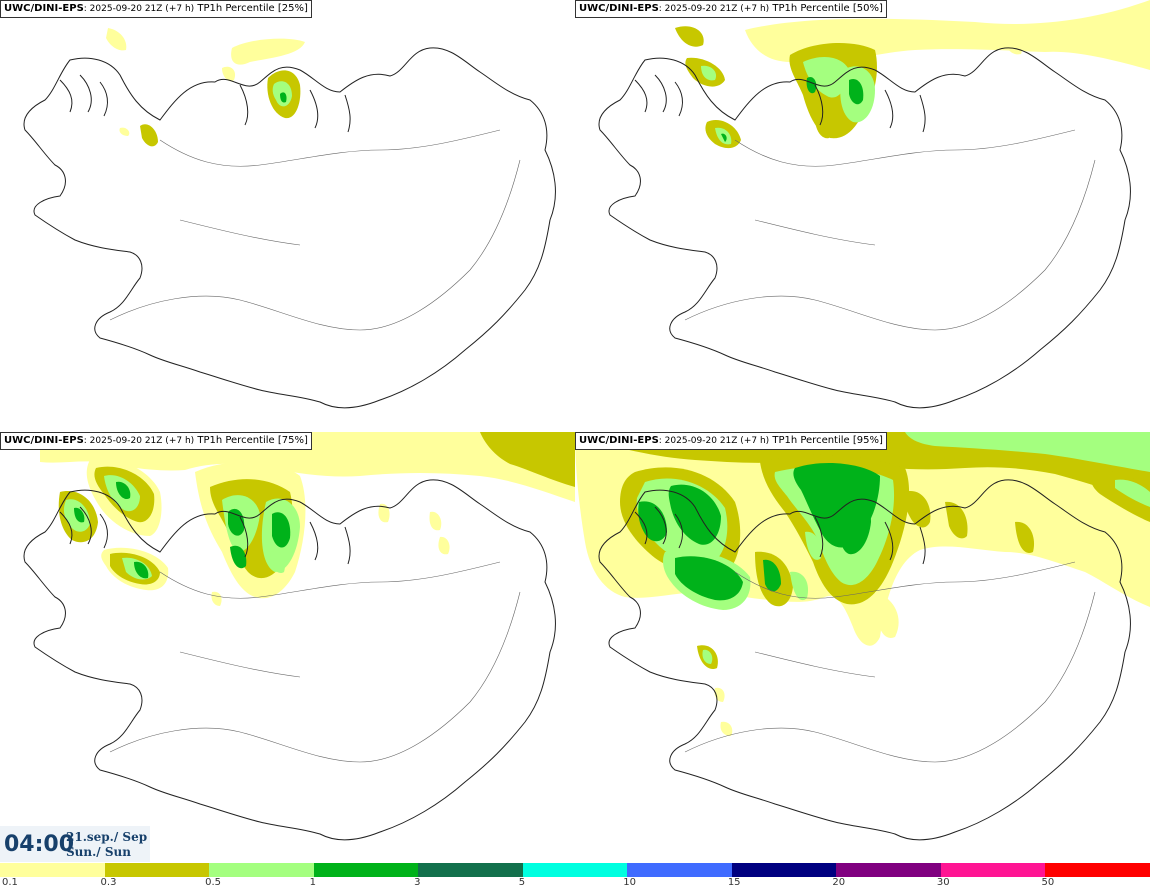  I want to click on legend-tick: 0.3, so click(108, 882).